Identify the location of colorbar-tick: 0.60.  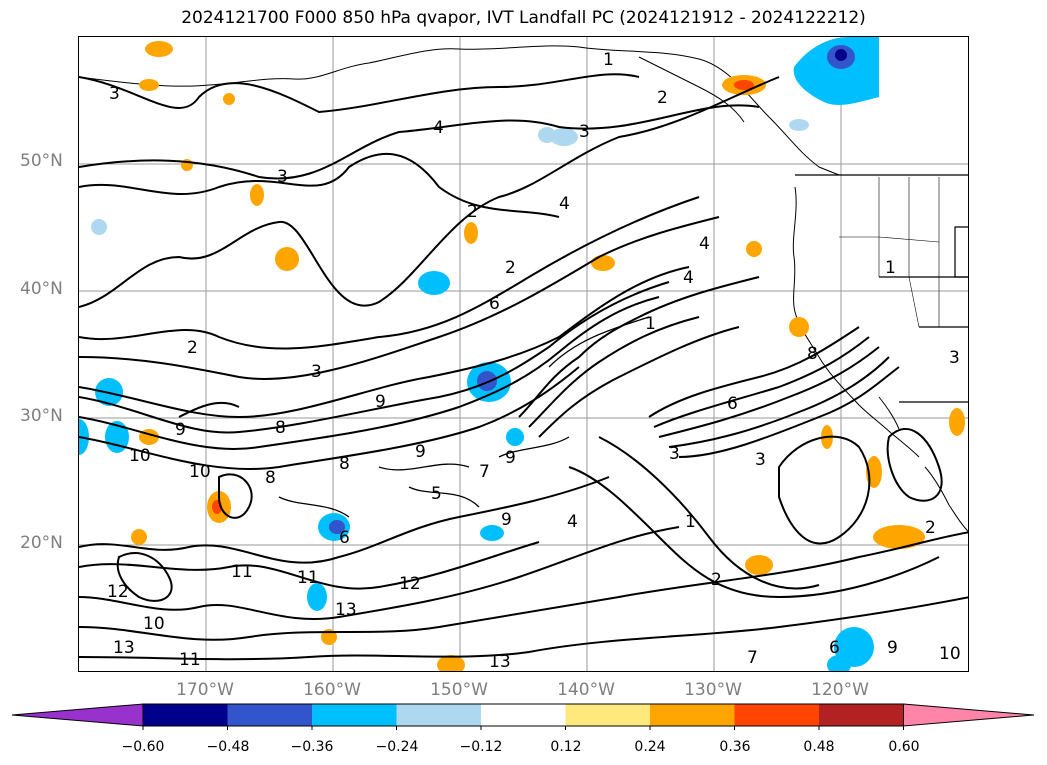
(904, 747).